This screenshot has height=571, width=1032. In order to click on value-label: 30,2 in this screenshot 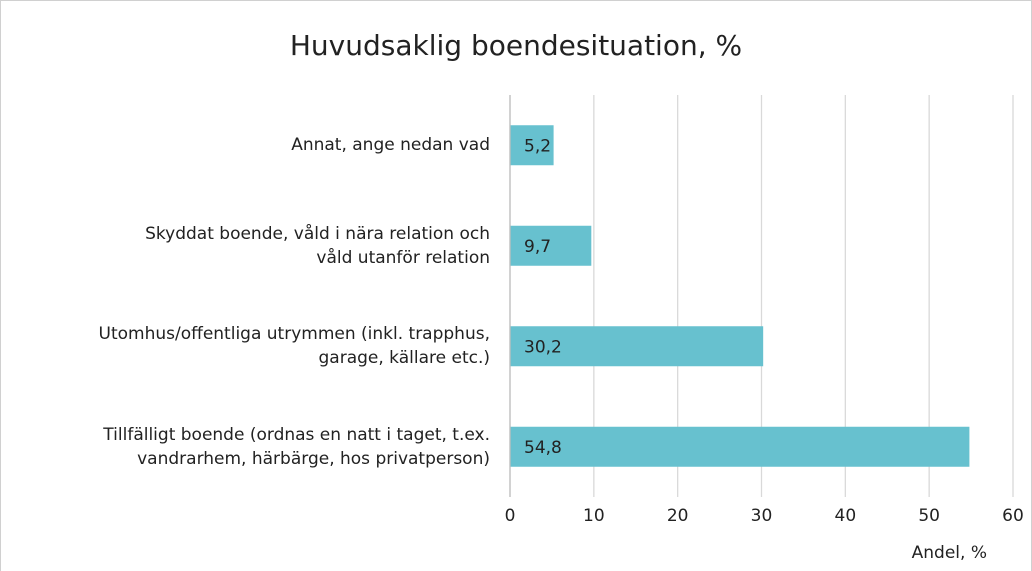, I will do `click(543, 347)`.